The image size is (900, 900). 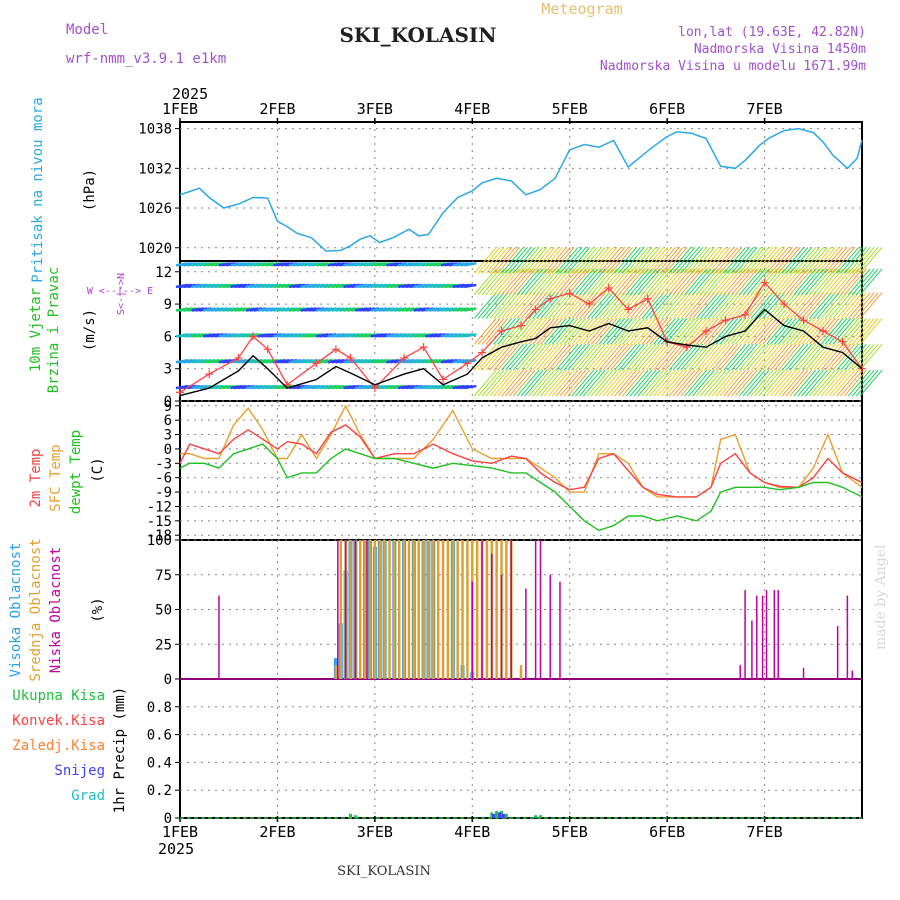 What do you see at coordinates (87, 30) in the screenshot?
I see `model-label: Model` at bounding box center [87, 30].